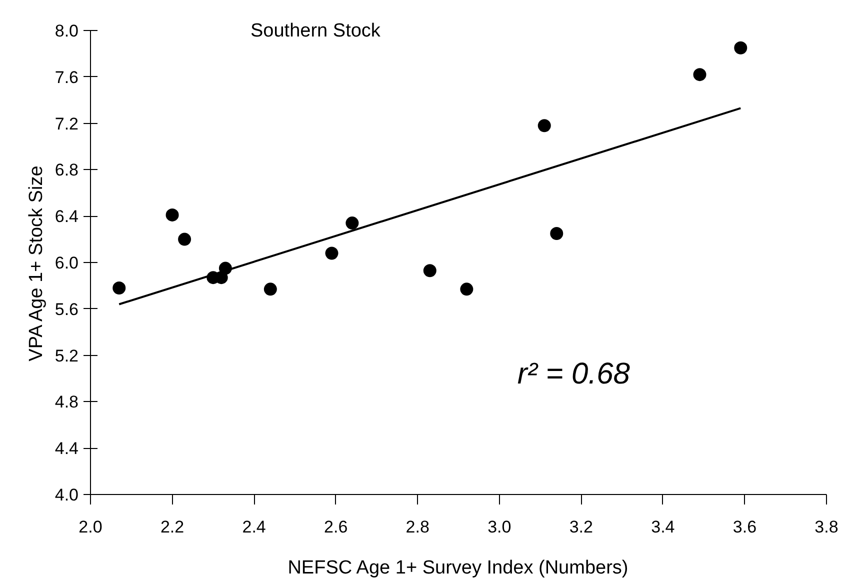 This screenshot has width=851, height=584. Describe the element at coordinates (663, 527) in the screenshot. I see `x-tick-label: 3.4` at that location.